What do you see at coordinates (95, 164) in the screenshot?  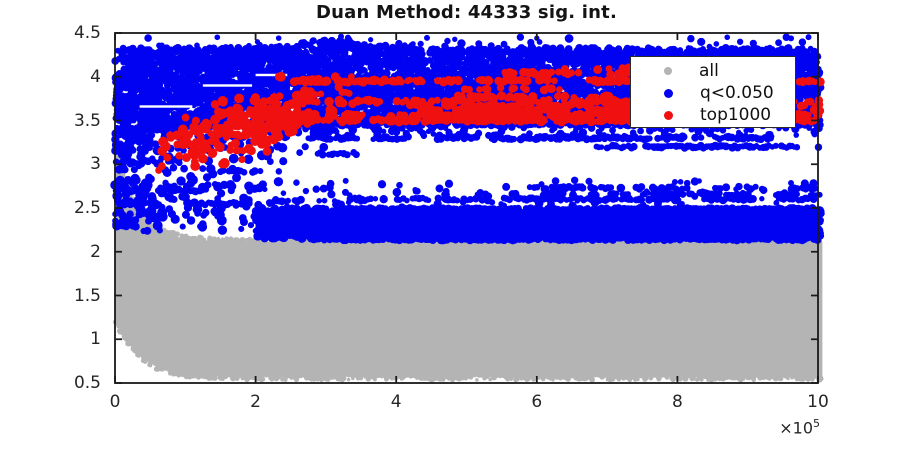 I see `y-tick-label: 3` at bounding box center [95, 164].